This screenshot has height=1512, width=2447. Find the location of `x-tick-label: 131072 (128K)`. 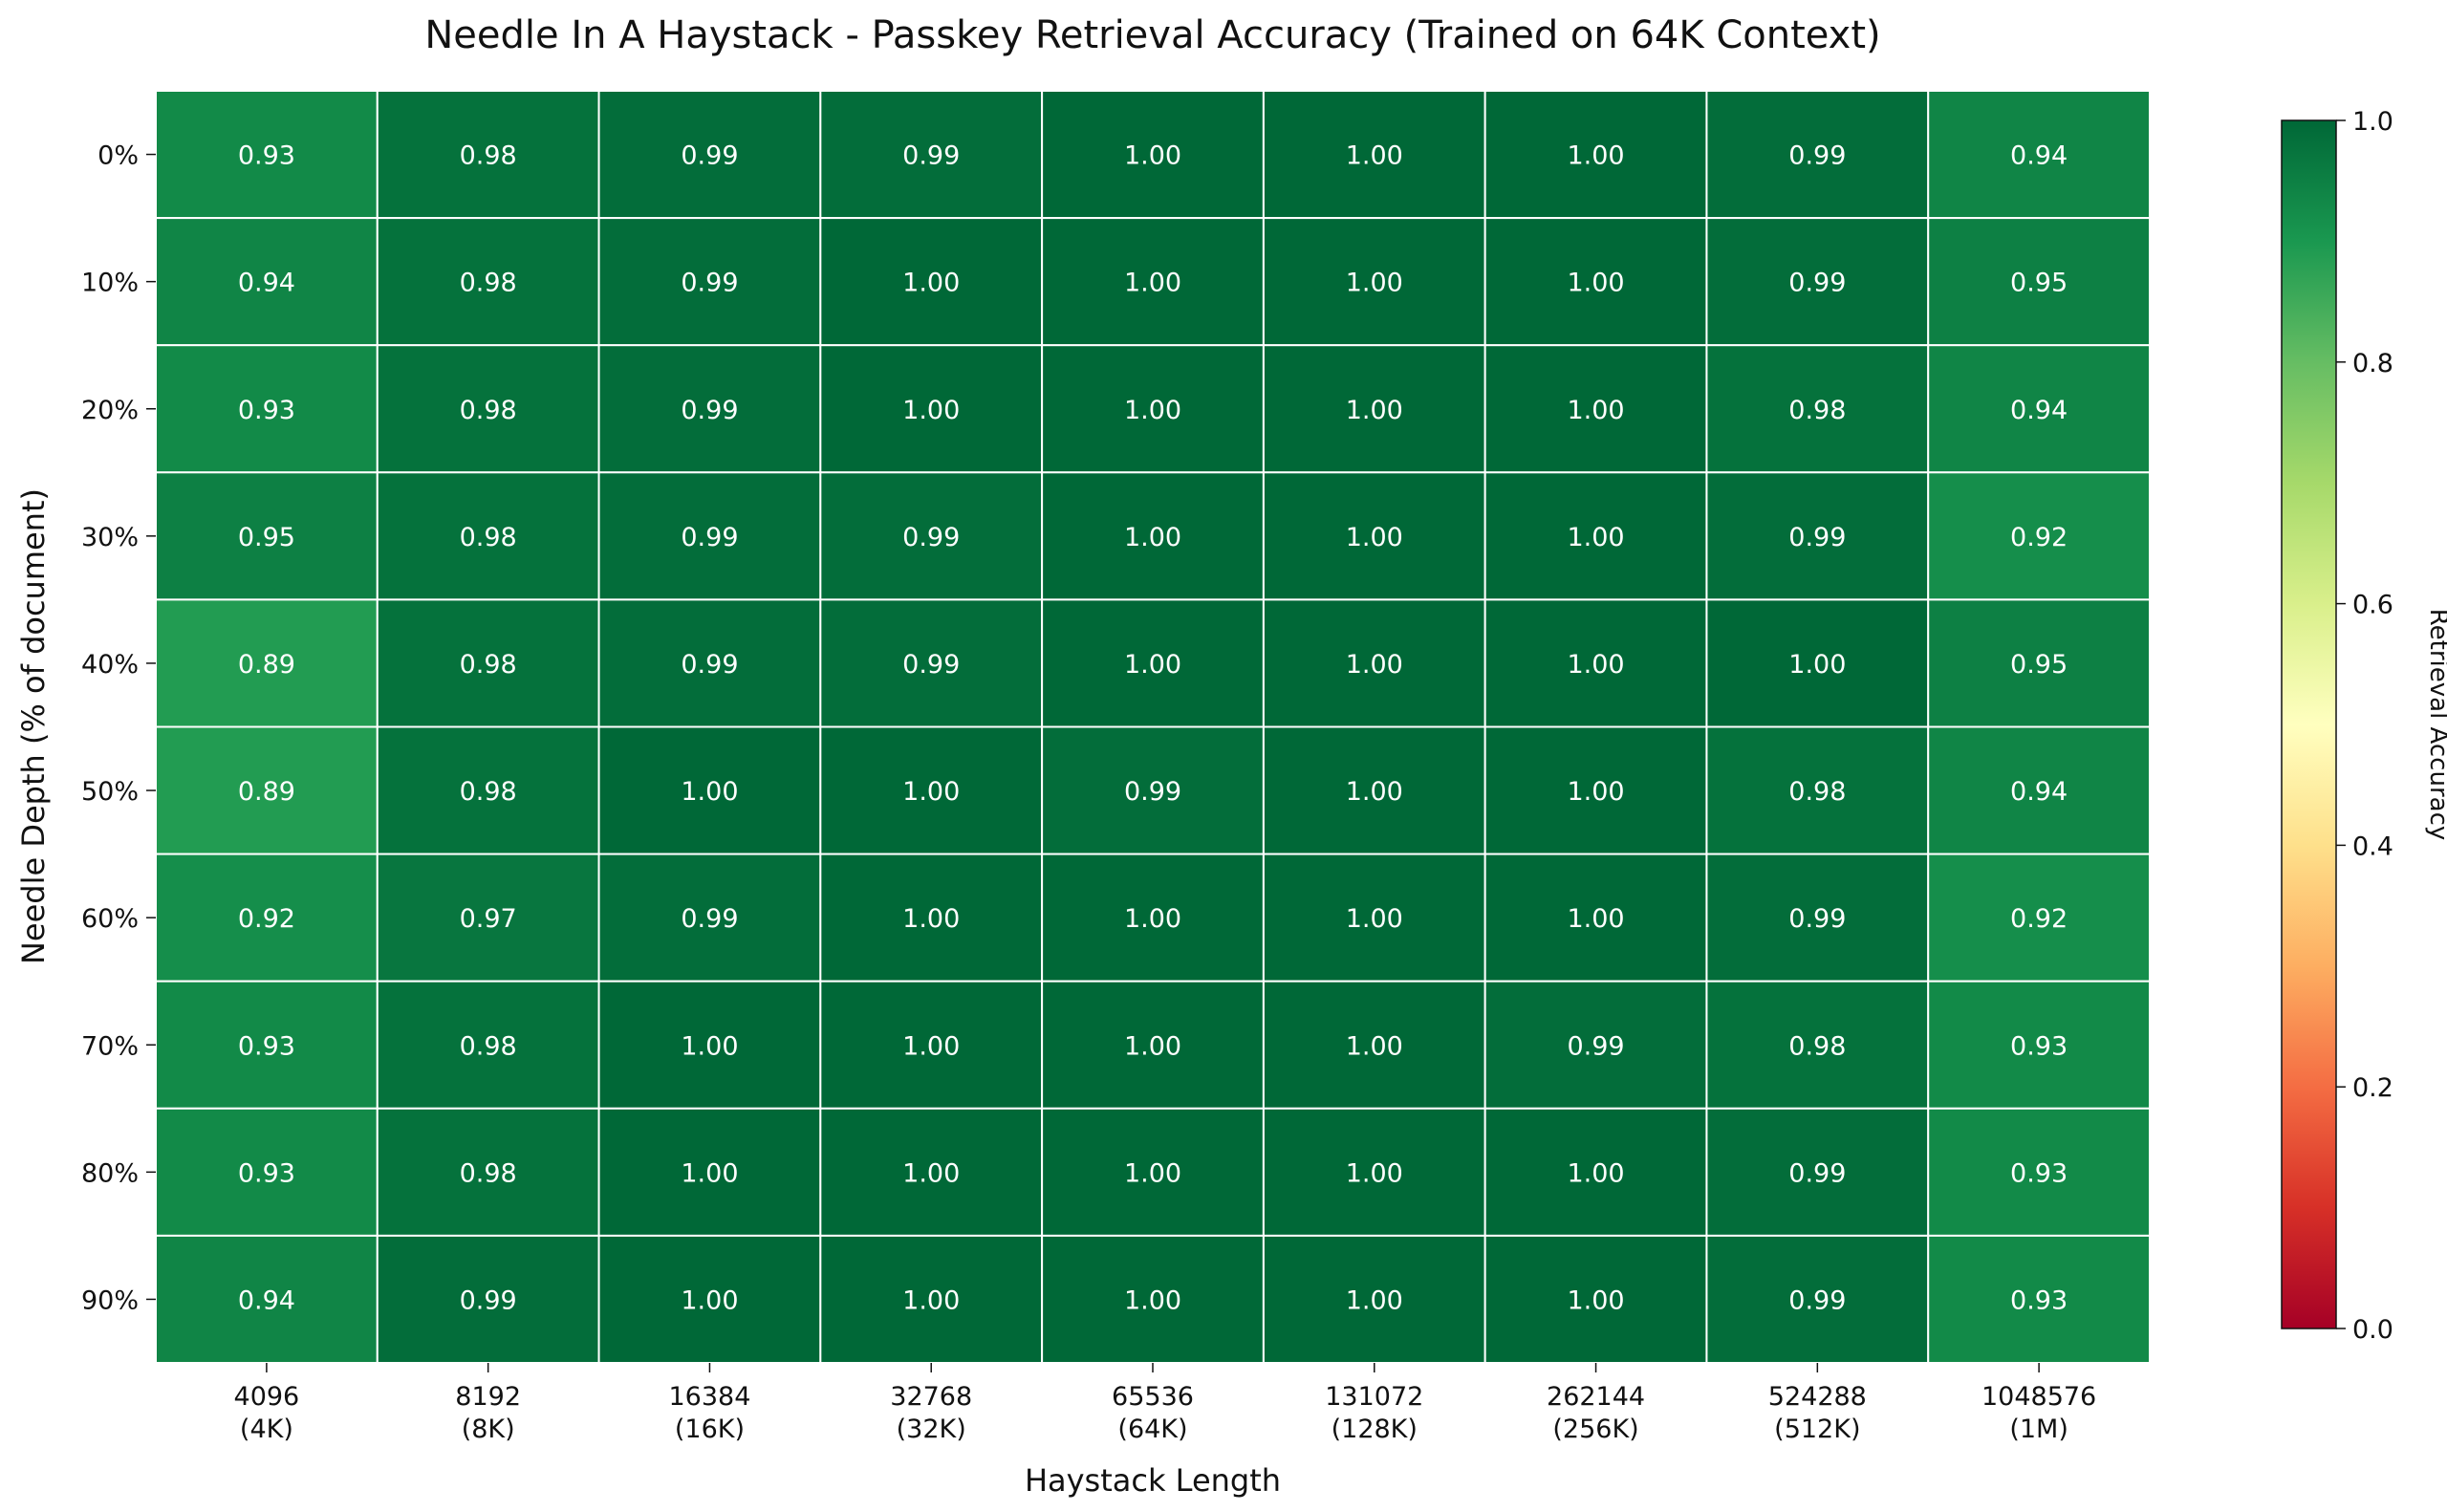

x-tick-label: 131072 (128K) is located at coordinates (1374, 1413).